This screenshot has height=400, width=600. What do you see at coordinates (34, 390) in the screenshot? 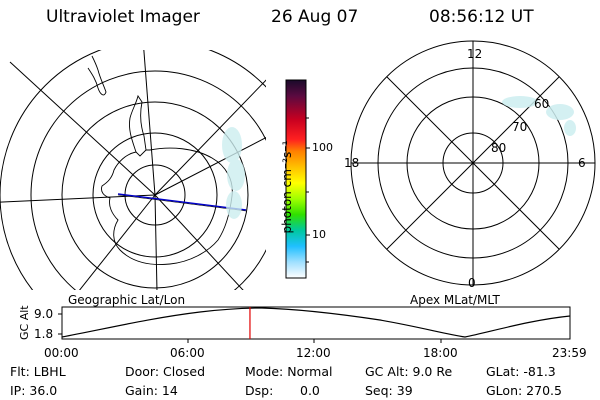
I see `status-ip: IP: 36.0` at bounding box center [34, 390].